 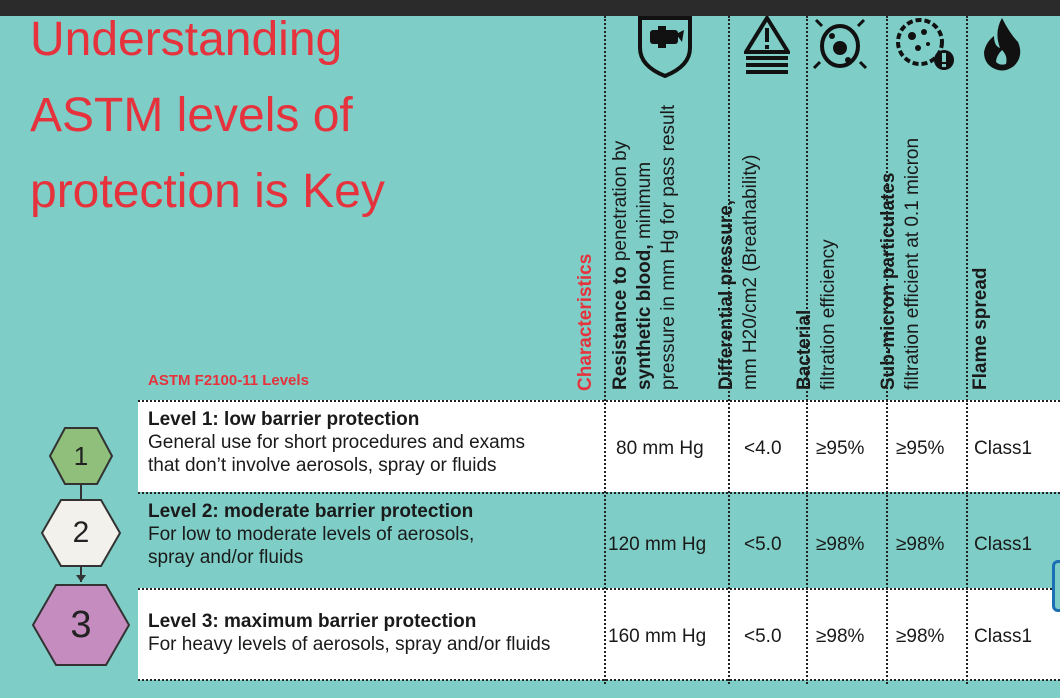 What do you see at coordinates (925, 46) in the screenshot?
I see `particles-icon` at bounding box center [925, 46].